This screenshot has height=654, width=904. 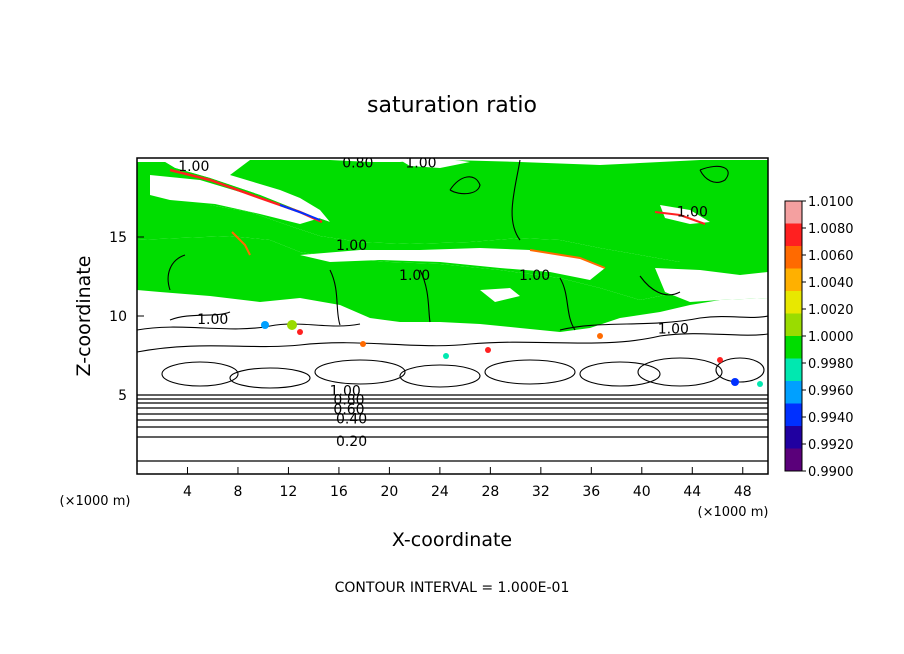 I want to click on x-tick-label: 16, so click(x=339, y=492).